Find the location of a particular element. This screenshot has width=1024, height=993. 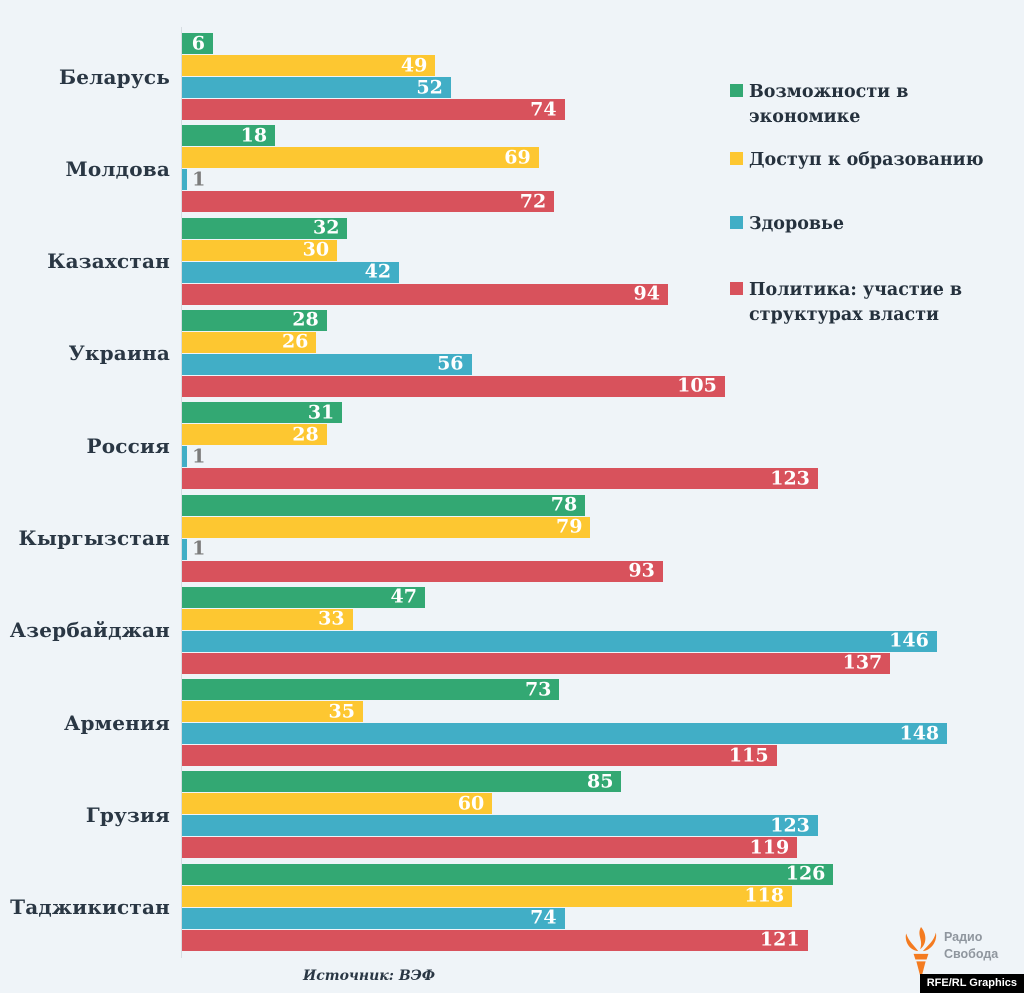

legend-item-politics: Политика: участие в структурах власти is located at coordinates (846, 303).